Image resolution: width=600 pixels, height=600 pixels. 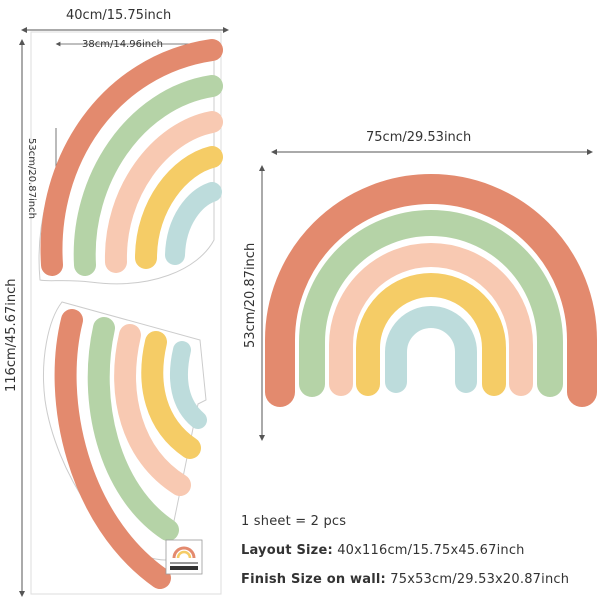 I want to click on top-sticker-piece, so click(x=130, y=162).